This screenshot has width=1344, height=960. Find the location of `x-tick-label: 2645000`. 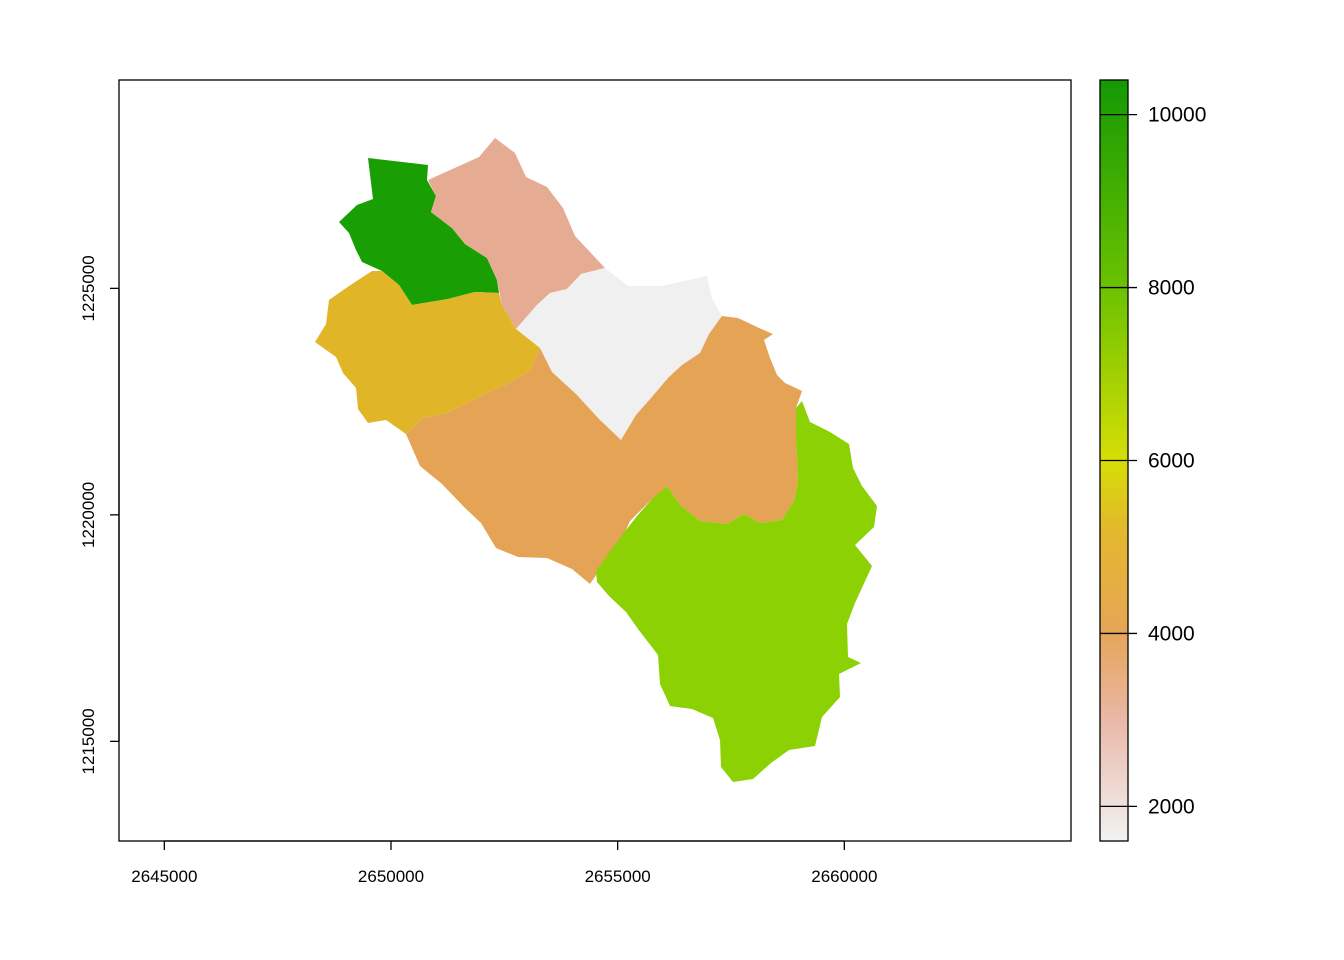

x-tick-label: 2645000 is located at coordinates (164, 876).